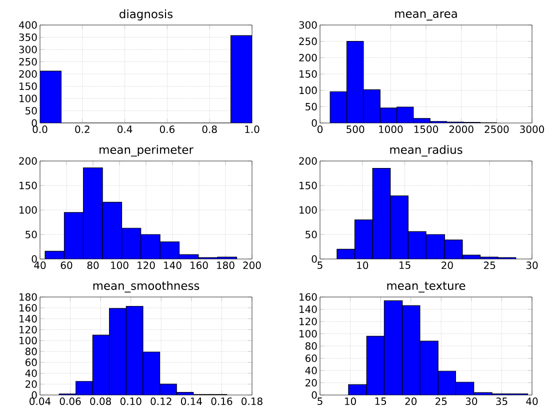 This screenshot has width=551, height=415. I want to click on x-tick-label: 1500, so click(426, 130).